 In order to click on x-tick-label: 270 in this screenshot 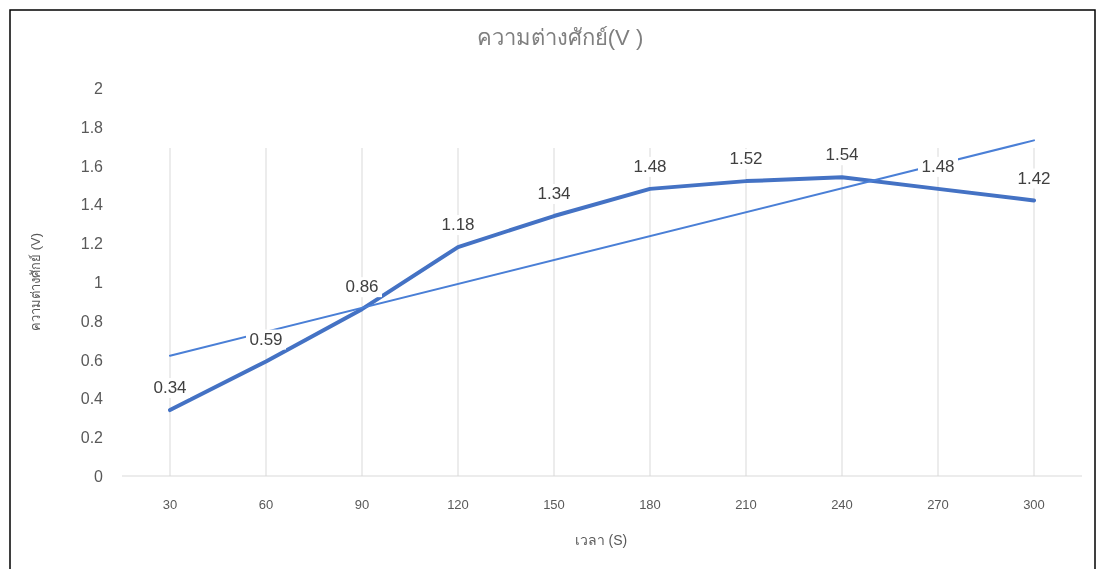, I will do `click(938, 504)`.